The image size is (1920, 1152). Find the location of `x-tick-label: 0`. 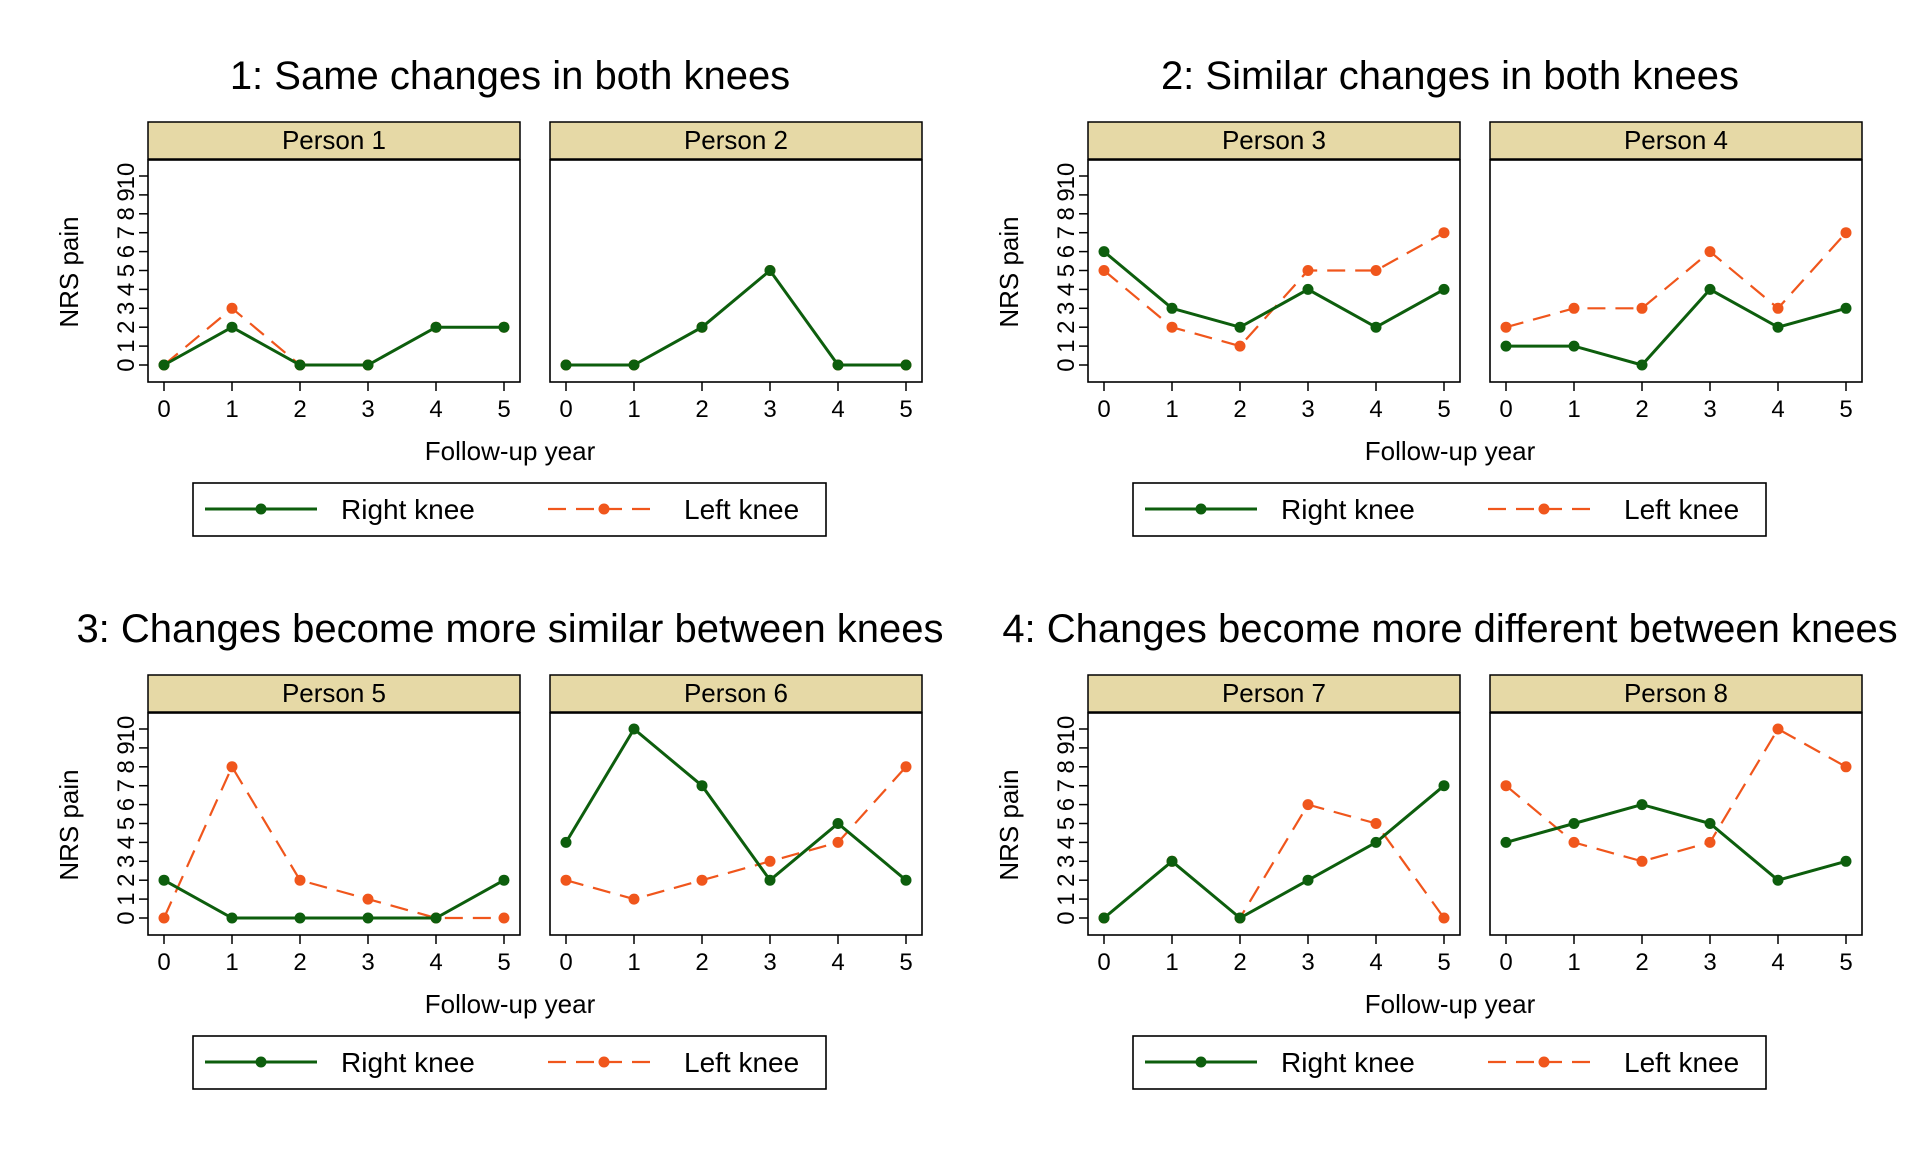

x-tick-label: 0 is located at coordinates (565, 409).